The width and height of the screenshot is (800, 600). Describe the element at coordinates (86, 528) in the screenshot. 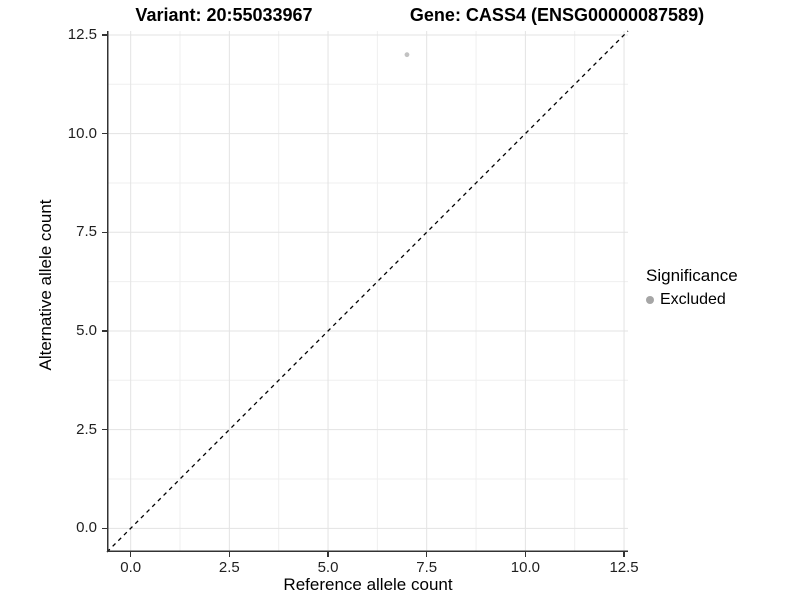

I see `y-axis-tick-label: 0.0` at that location.